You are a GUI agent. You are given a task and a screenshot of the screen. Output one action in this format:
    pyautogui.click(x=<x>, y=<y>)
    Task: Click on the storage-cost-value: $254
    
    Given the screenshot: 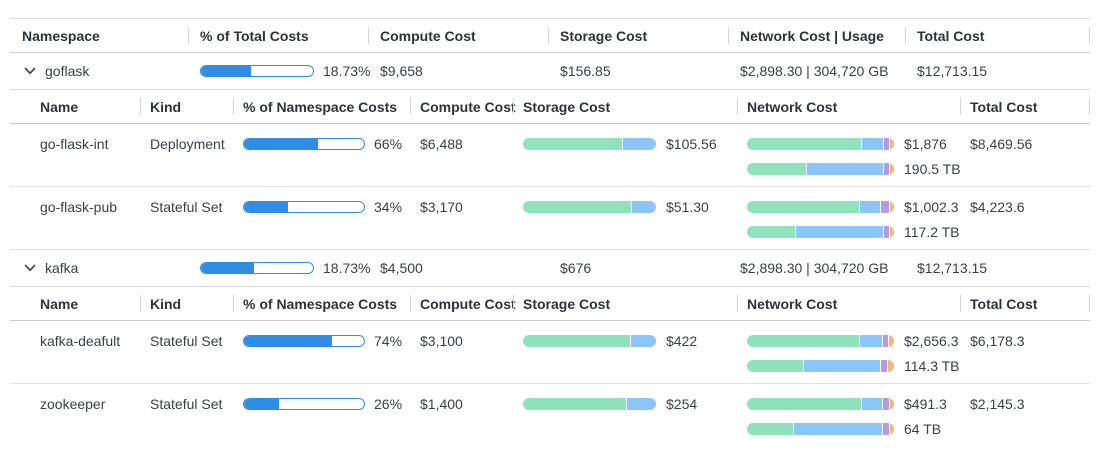 What is the action you would take?
    pyautogui.click(x=682, y=404)
    